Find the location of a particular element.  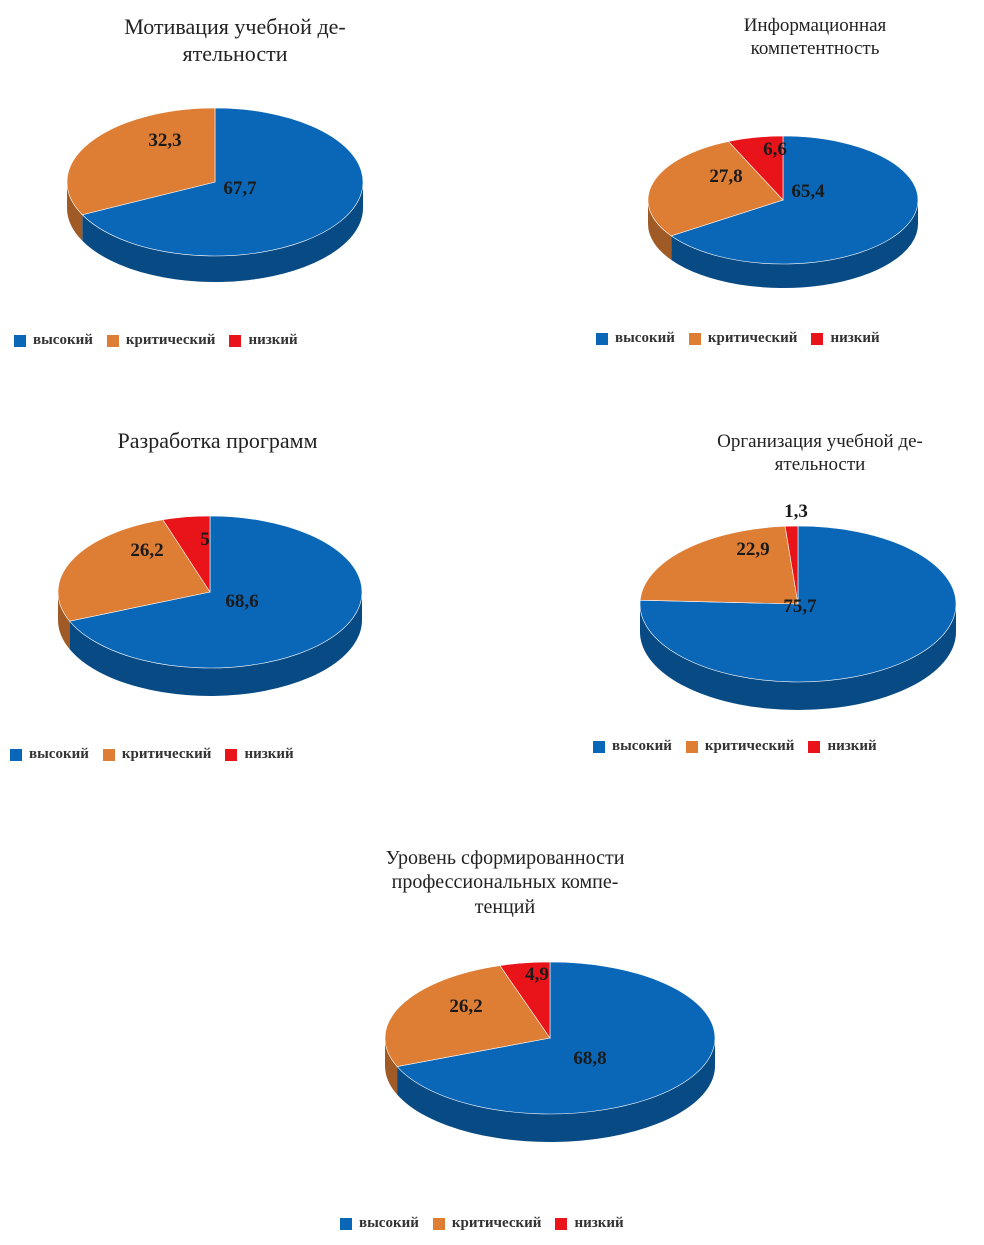

data-label-critical: 27,8 is located at coordinates (725, 176).